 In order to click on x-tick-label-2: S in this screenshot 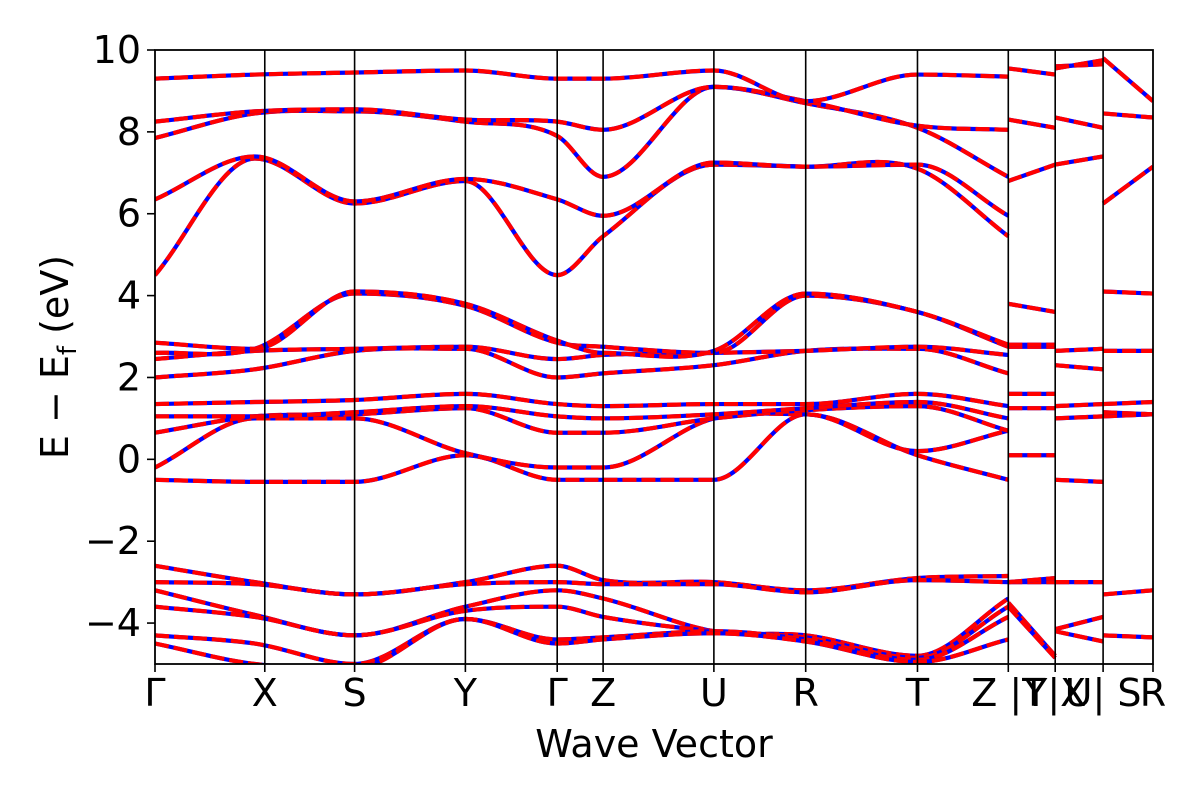, I will do `click(355, 693)`.